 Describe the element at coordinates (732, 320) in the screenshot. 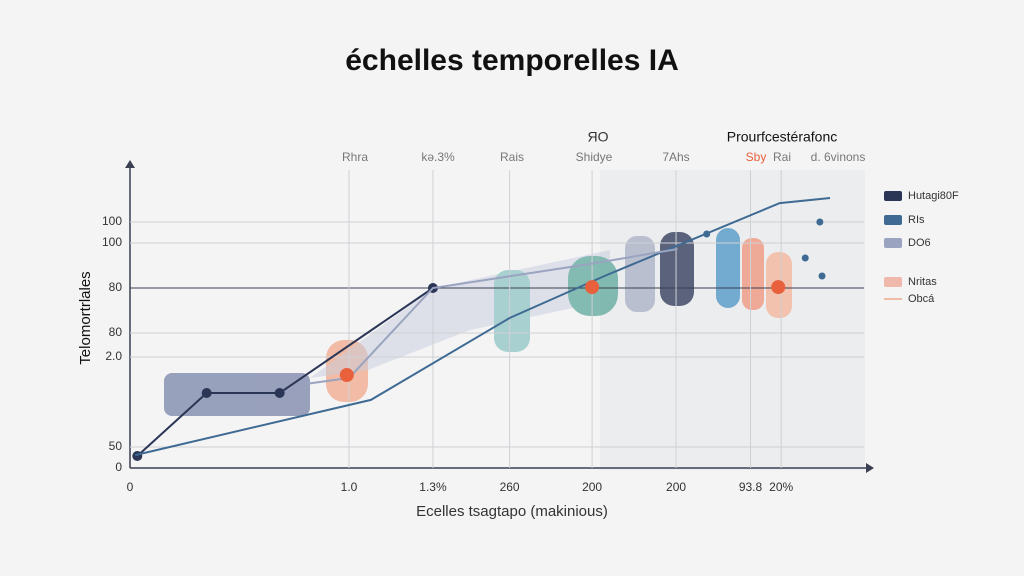

I see `shade` at that location.